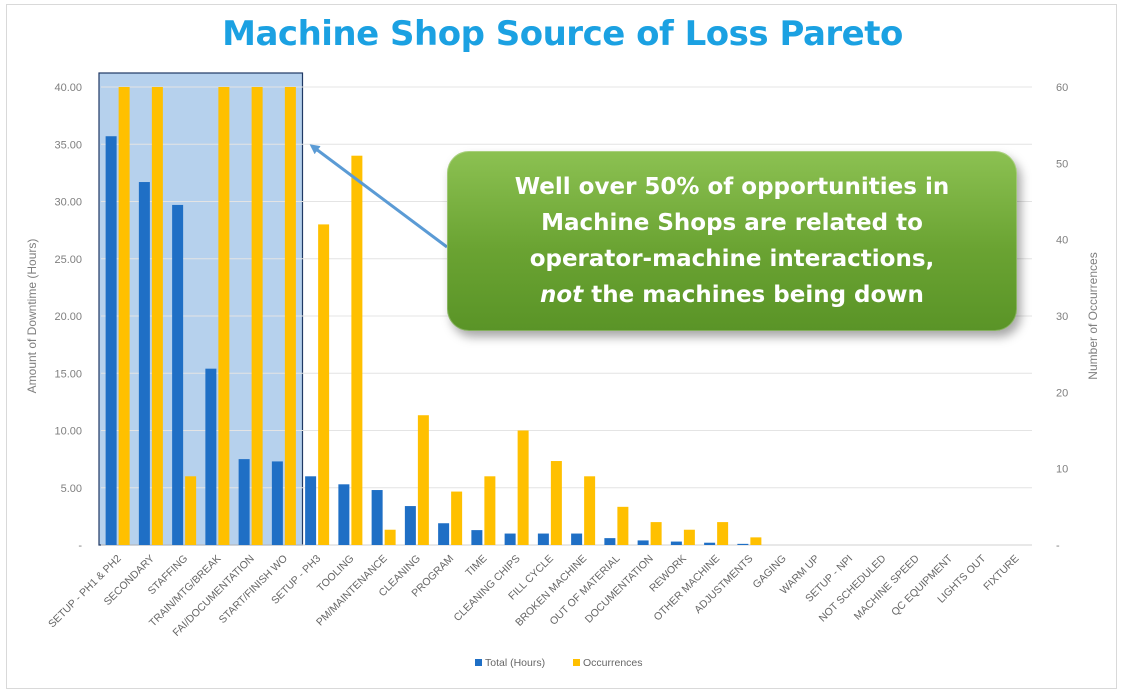 The image size is (1125, 695). I want to click on callout-line-4-rest: the machines being down, so click(753, 295).